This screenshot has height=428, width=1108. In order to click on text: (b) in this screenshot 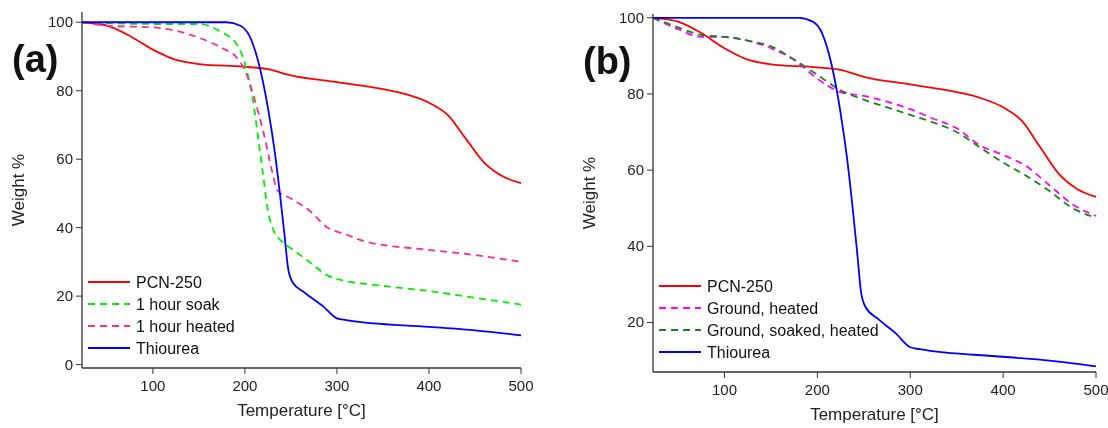, I will do `click(607, 61)`.